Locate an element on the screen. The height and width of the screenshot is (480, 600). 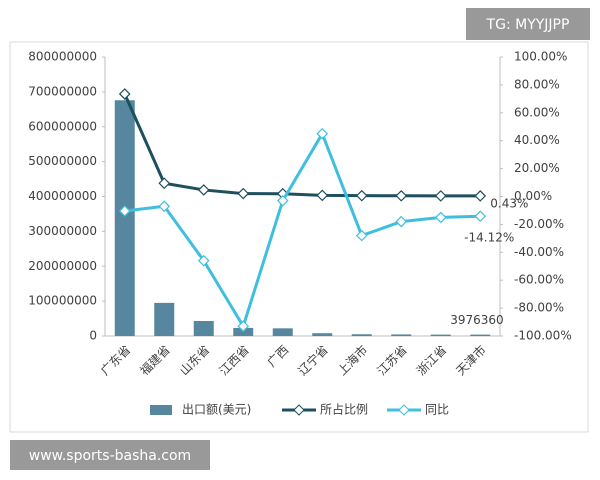
line is located at coordinates (302, 145).